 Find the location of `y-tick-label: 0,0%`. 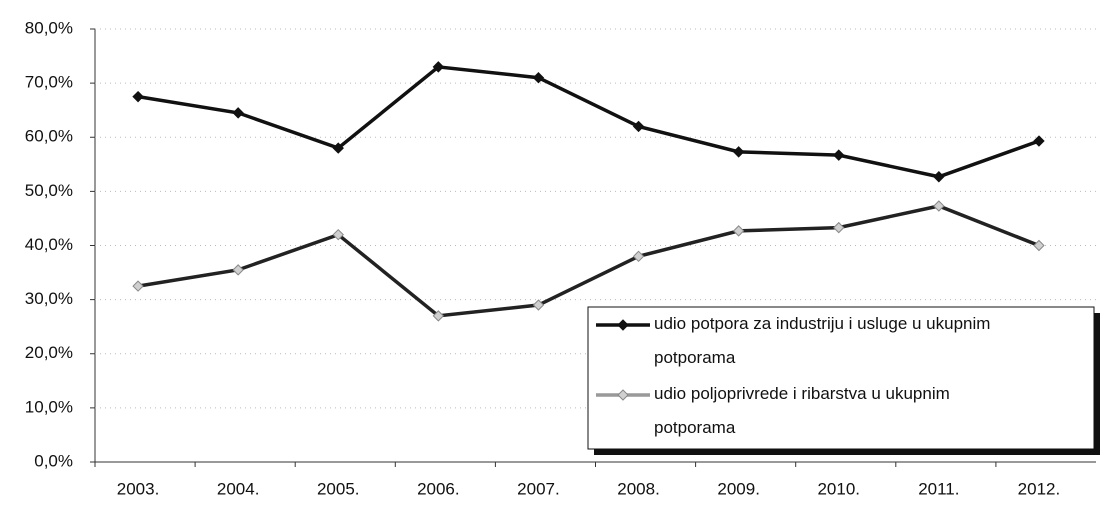

y-tick-label: 0,0% is located at coordinates (53, 460).